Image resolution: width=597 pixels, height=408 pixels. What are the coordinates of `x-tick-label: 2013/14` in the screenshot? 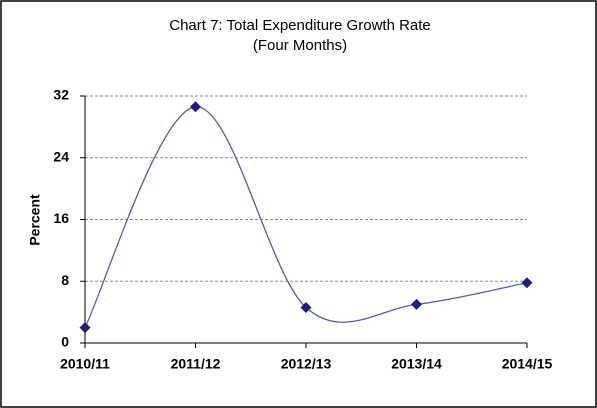 It's located at (416, 364).